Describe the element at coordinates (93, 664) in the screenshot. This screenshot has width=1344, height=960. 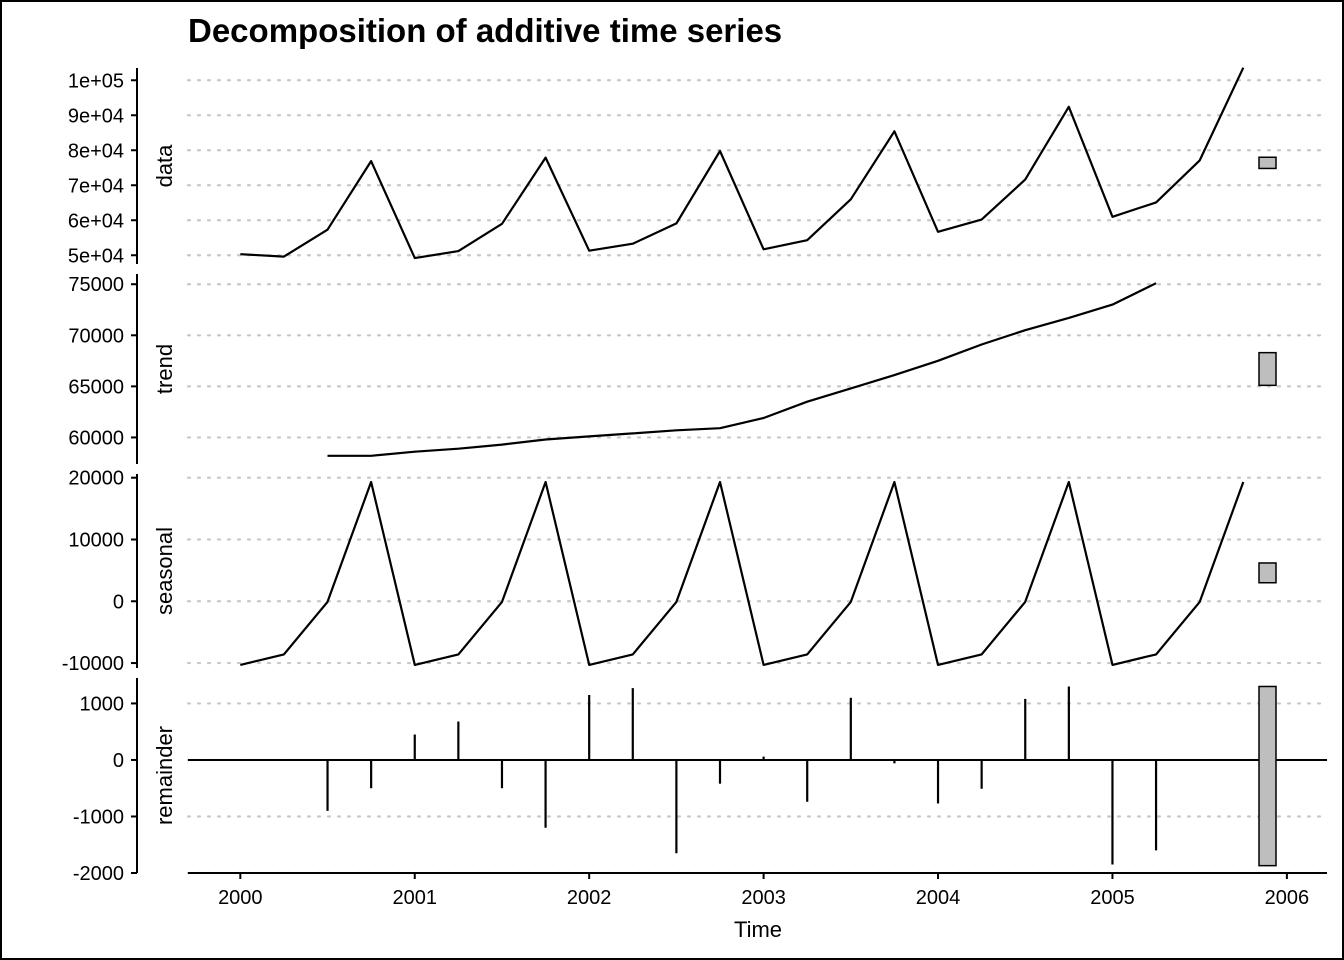
I see `y-tick-label-seasonal-0: -10000` at that location.